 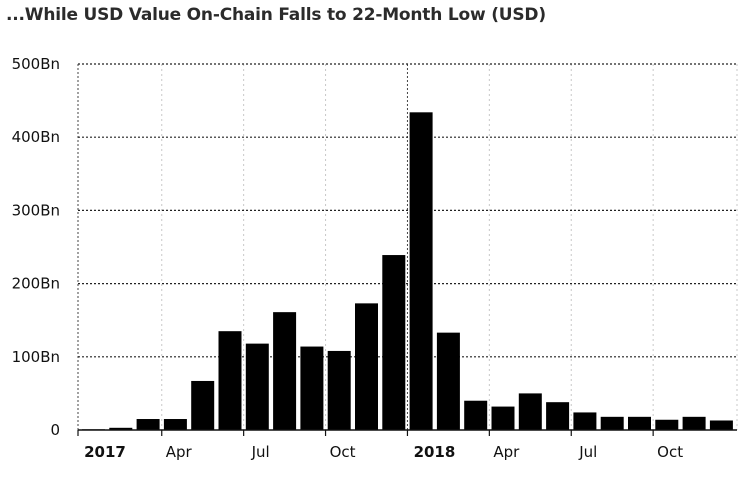 I want to click on y-tick-label: 200Bn, so click(x=36, y=284).